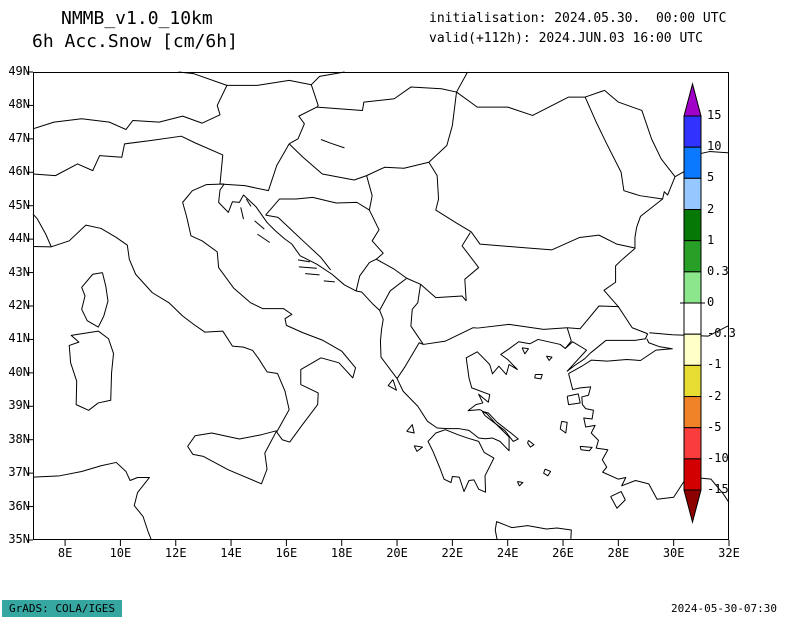 This screenshot has height=618, width=800. What do you see at coordinates (729, 553) in the screenshot?
I see `lon-axis-label: 32E` at bounding box center [729, 553].